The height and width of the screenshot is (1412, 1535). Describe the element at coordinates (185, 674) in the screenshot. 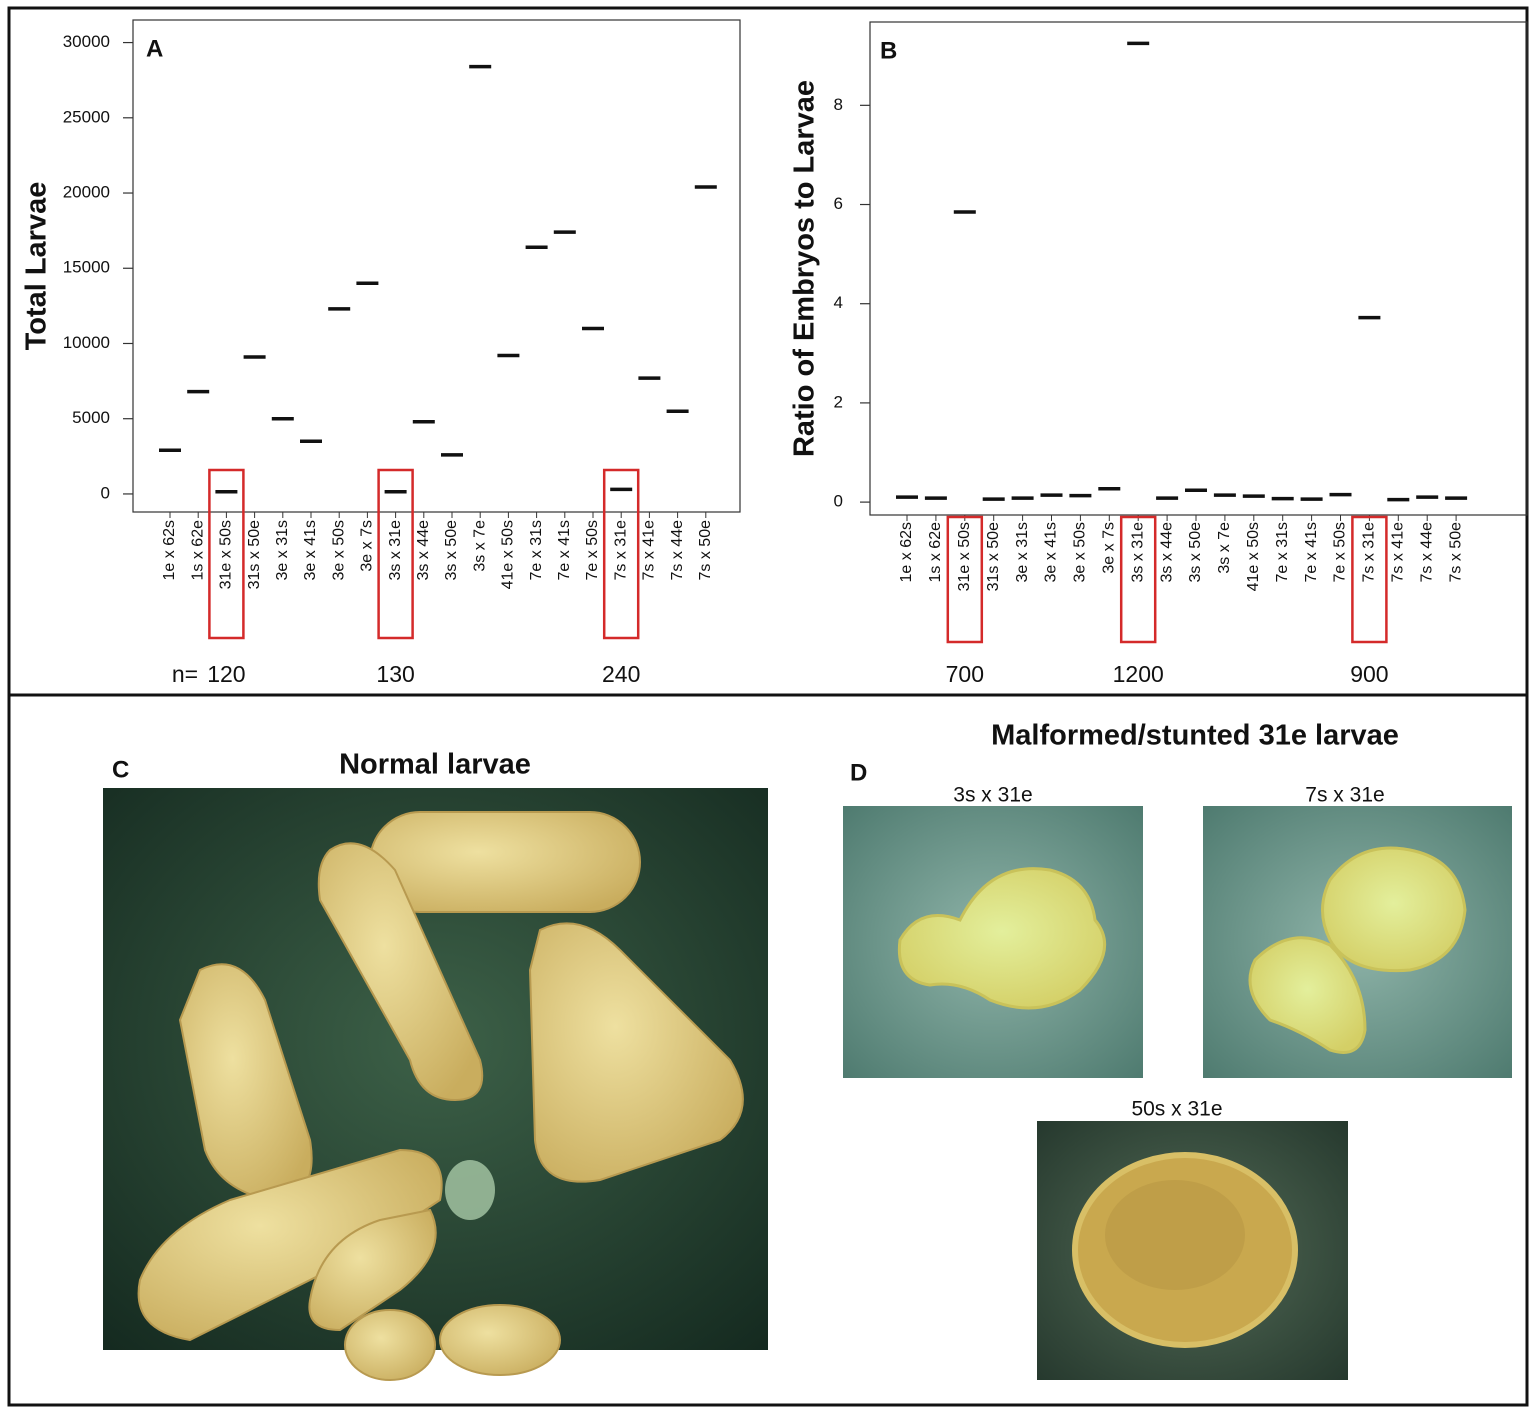

I see `sample-size-label: n=` at that location.